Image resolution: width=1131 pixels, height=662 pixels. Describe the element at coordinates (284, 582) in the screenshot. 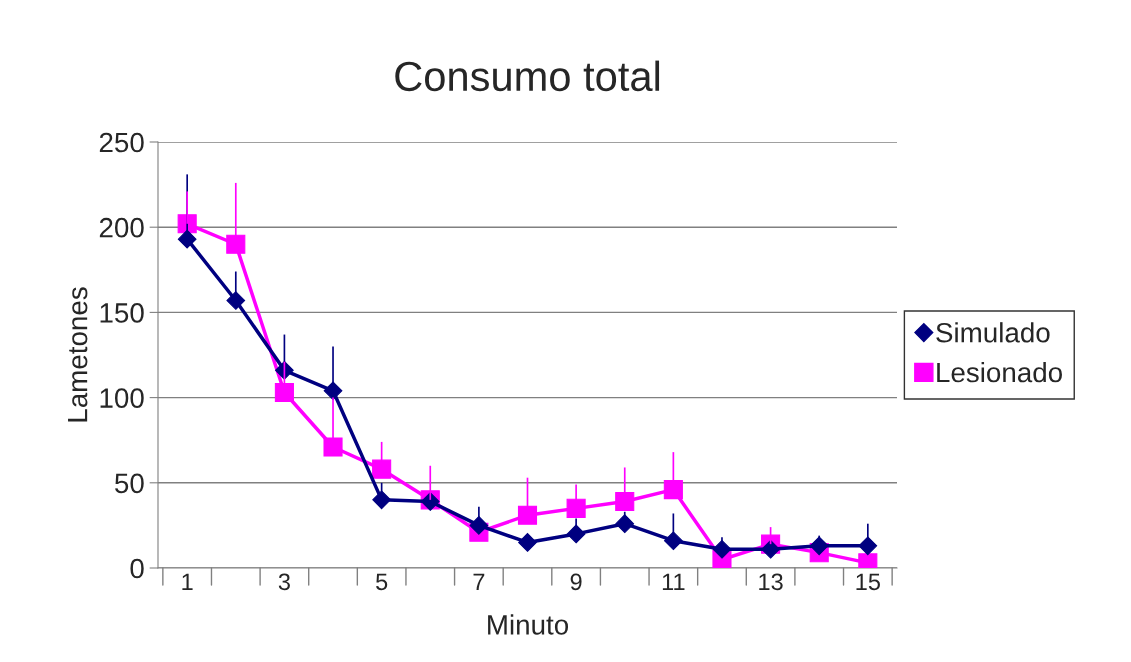

I see `x-tick-label: 3` at that location.